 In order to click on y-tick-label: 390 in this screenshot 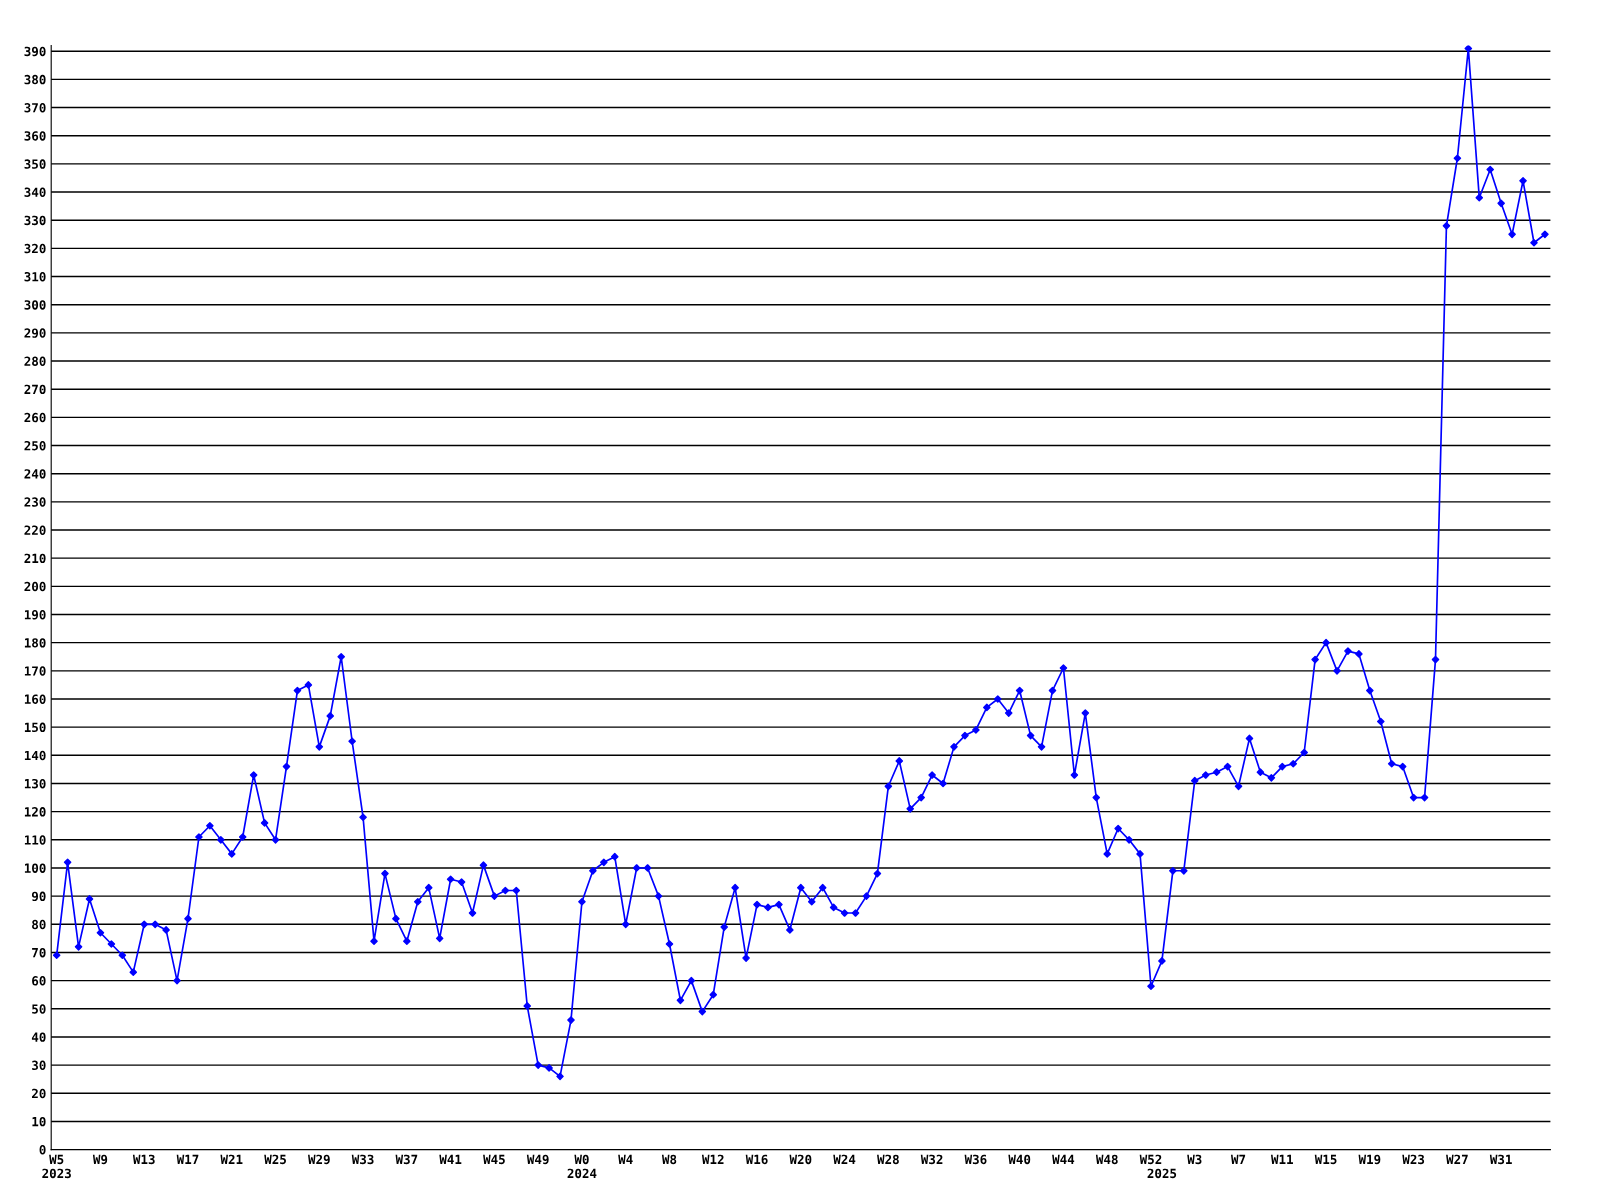, I will do `click(35, 51)`.